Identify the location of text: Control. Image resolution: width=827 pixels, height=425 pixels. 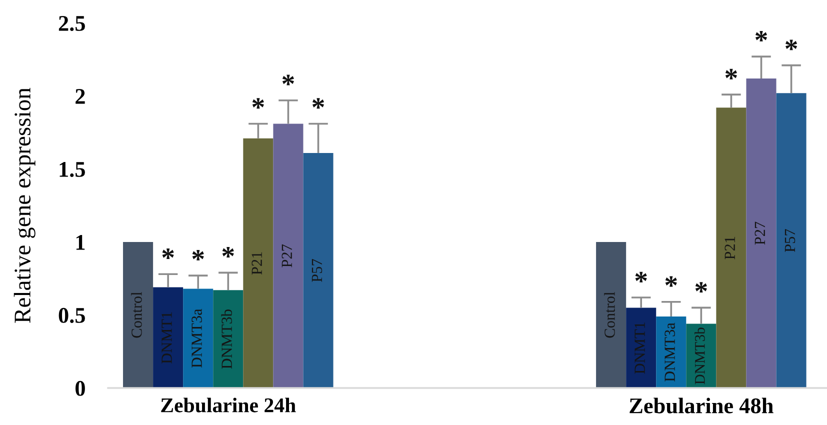
(609, 315).